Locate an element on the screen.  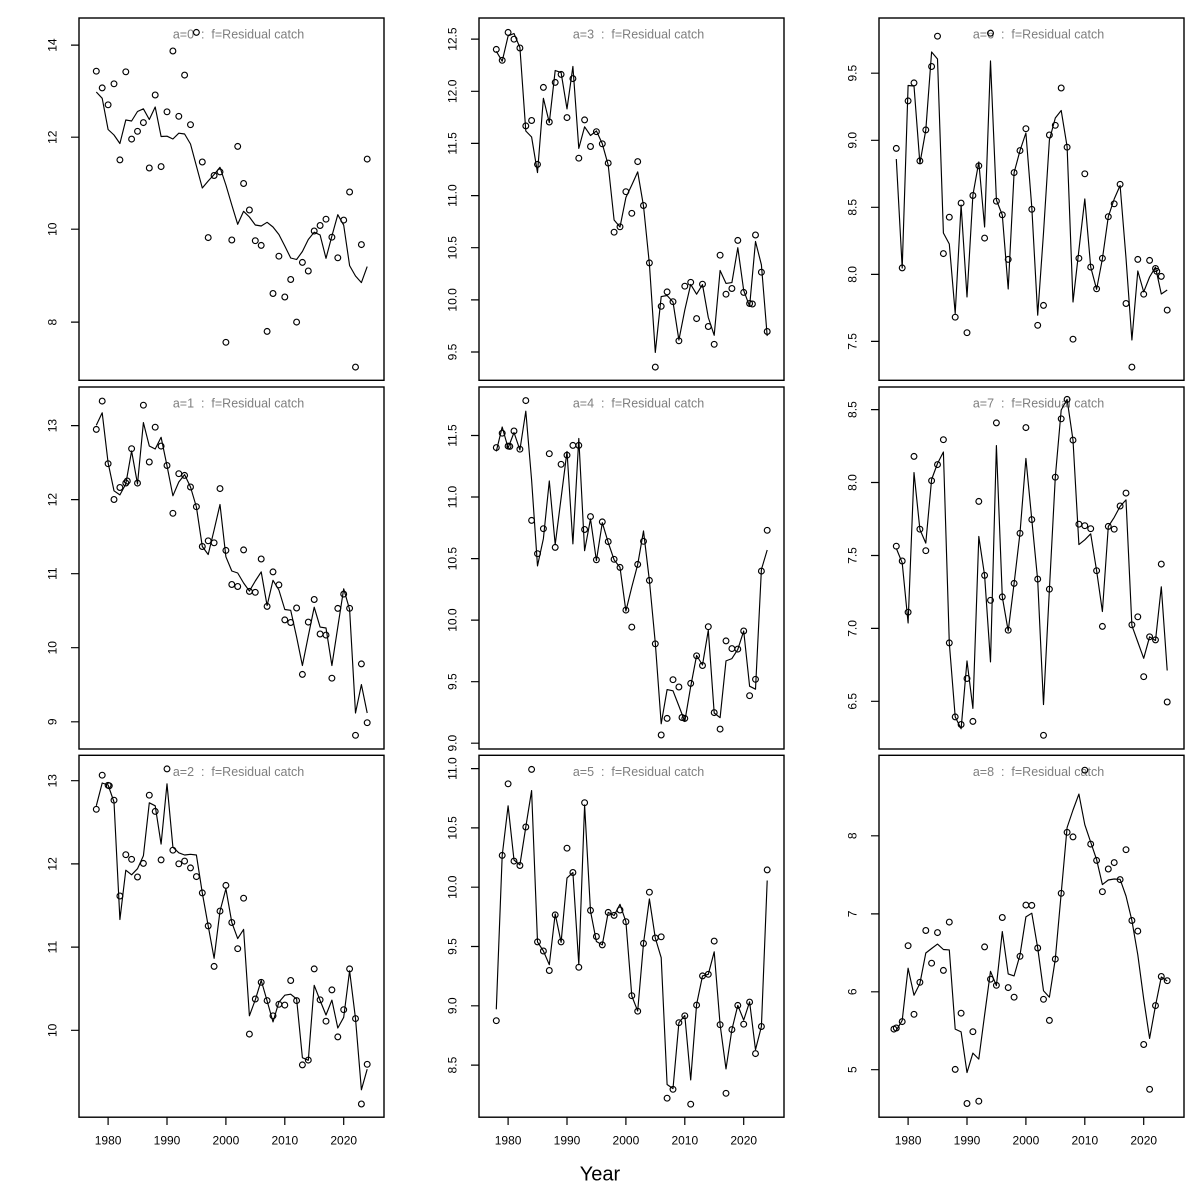
svg-text: 12.5 is located at coordinates (453, 39).